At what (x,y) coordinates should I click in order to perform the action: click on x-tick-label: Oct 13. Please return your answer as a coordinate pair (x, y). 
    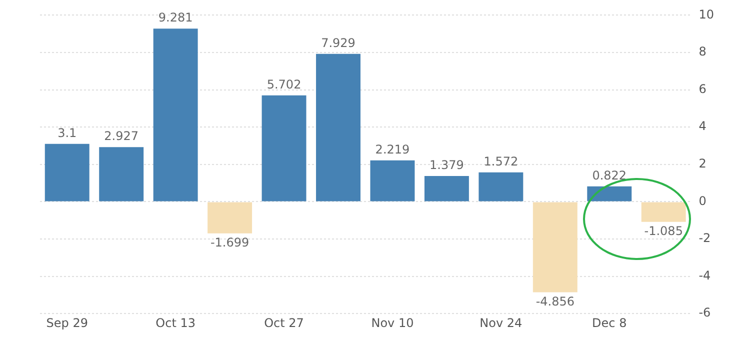
    Looking at the image, I should click on (176, 323).